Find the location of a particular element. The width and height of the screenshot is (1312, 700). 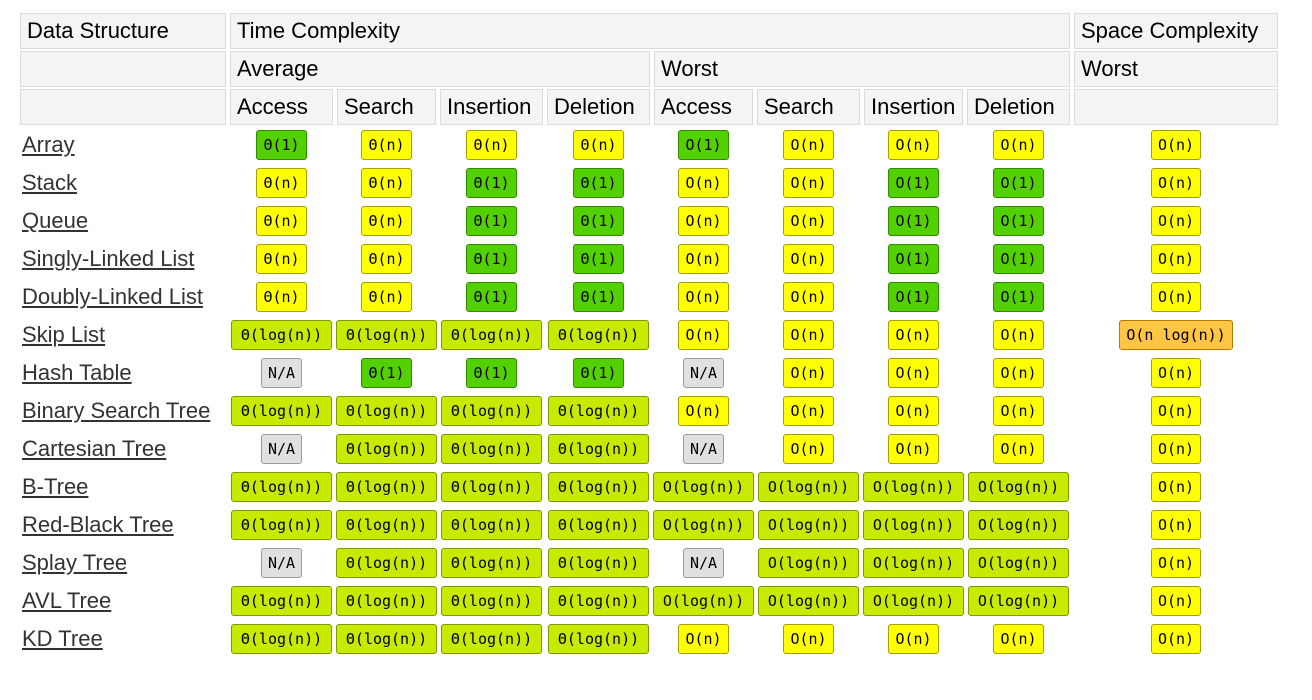

header-op-access: Access is located at coordinates (703, 107).